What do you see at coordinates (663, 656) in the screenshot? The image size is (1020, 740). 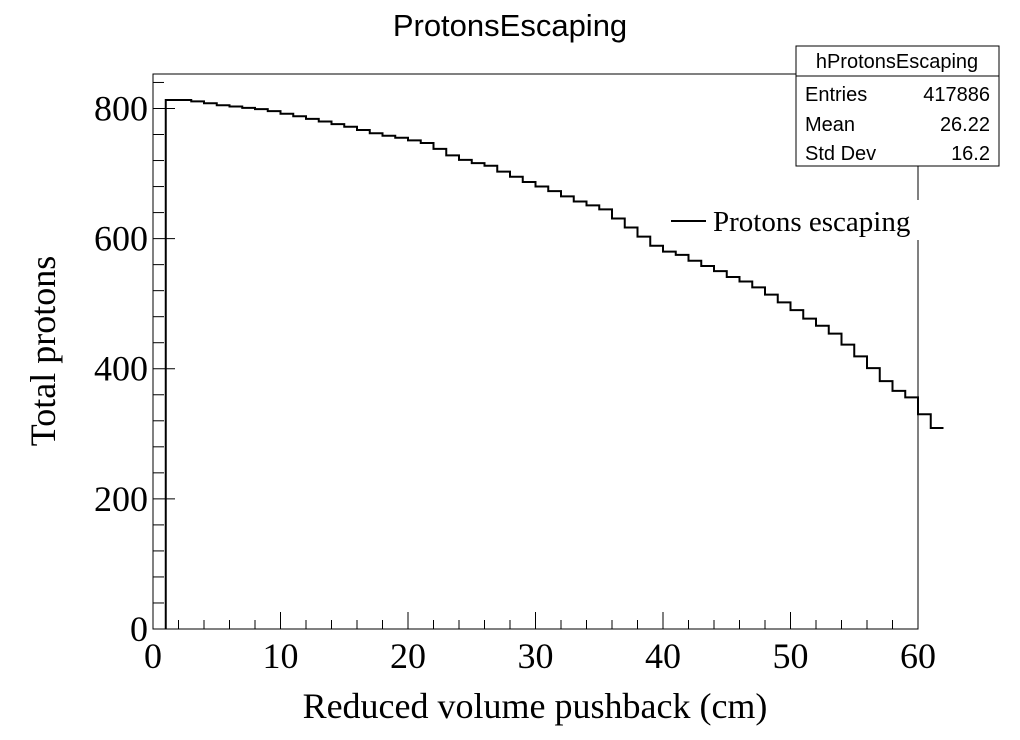 I see `x-tick-label: 40` at bounding box center [663, 656].